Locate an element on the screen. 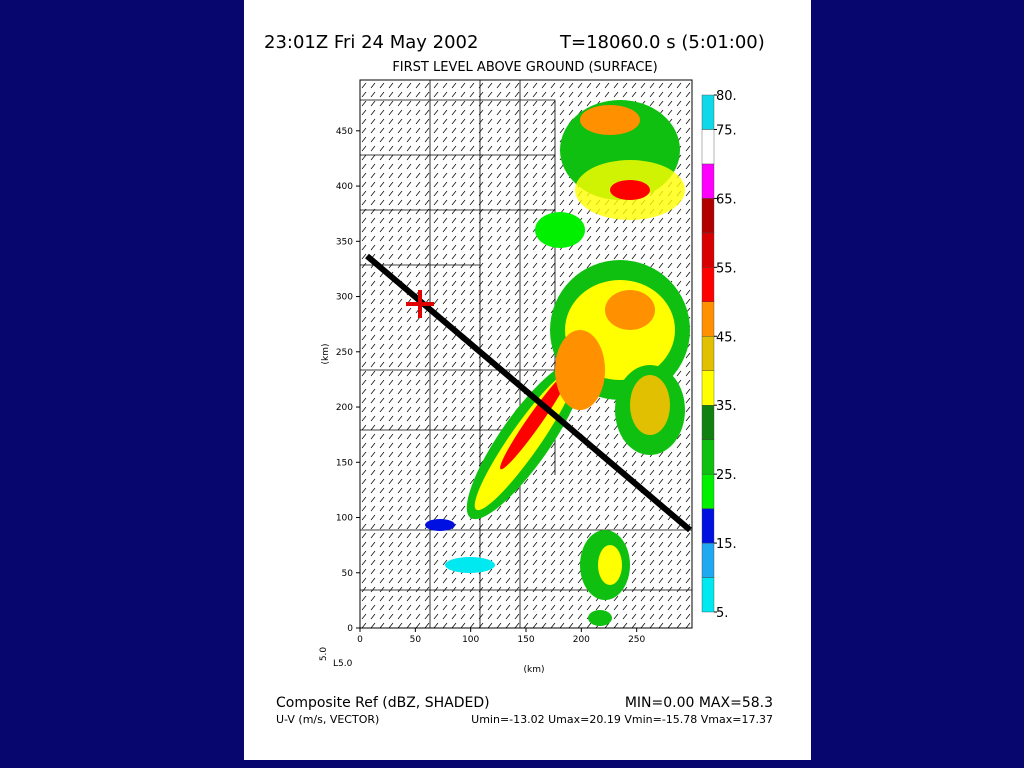 Image resolution: width=1024 pixels, height=768 pixels. x-tick-label: 50 is located at coordinates (416, 640).